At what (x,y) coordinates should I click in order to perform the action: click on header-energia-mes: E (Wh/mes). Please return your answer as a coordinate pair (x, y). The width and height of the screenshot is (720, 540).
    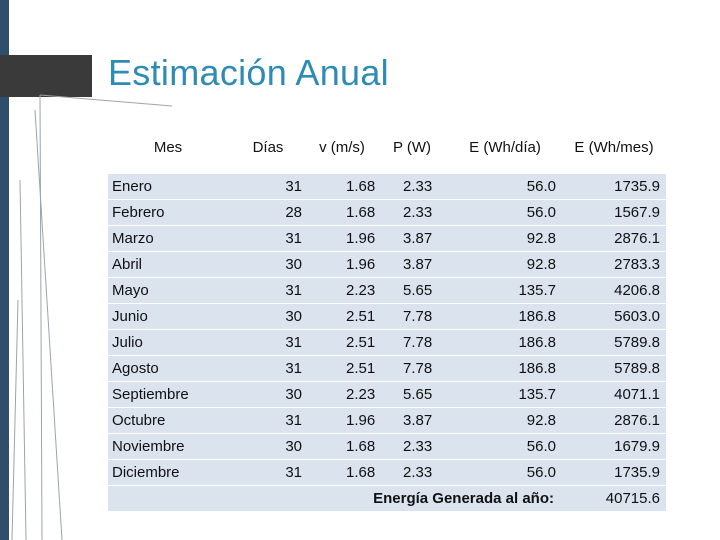
    Looking at the image, I should click on (614, 147).